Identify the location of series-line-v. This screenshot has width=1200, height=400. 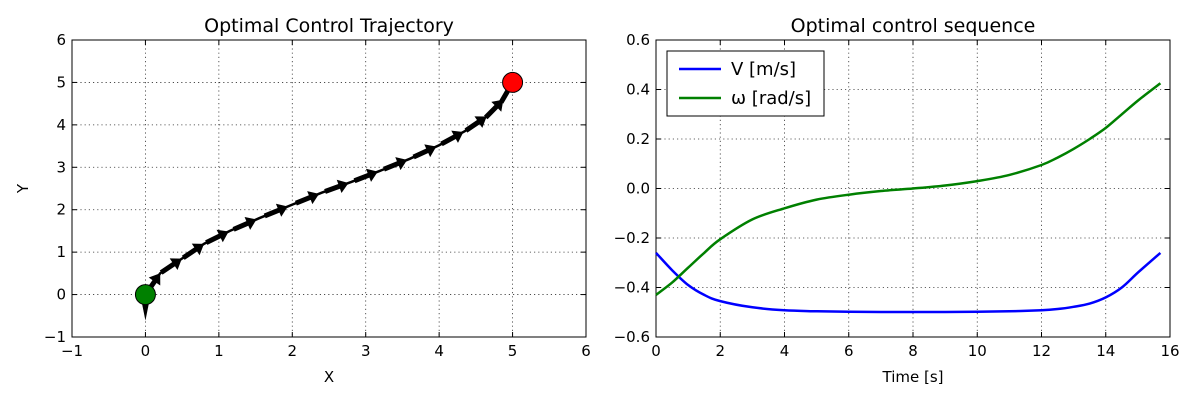
(908, 282).